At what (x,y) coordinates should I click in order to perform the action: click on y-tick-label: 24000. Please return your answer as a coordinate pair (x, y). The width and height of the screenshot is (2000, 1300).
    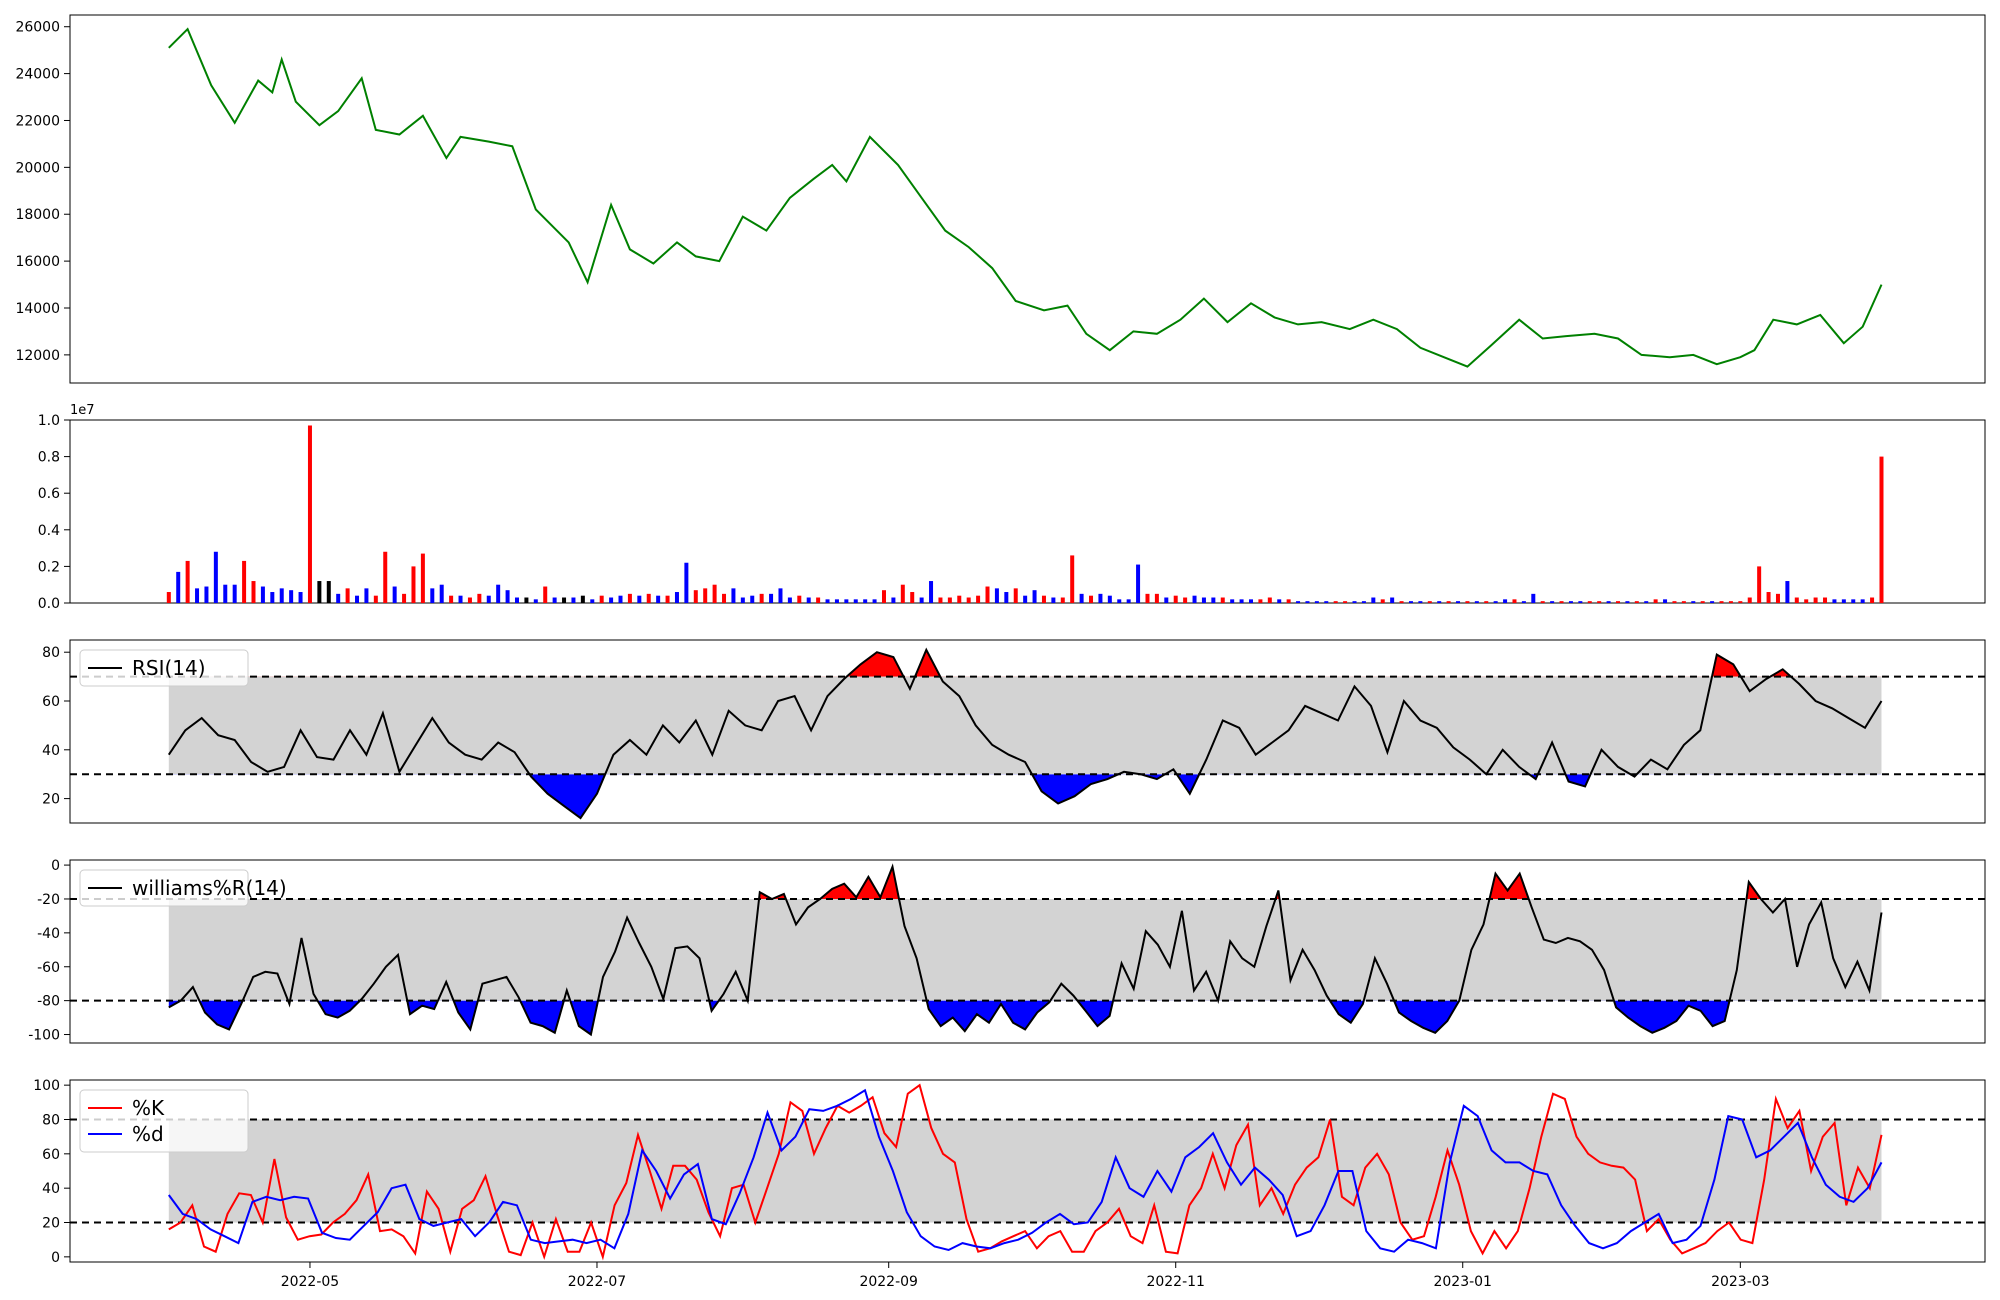
    Looking at the image, I should click on (37, 75).